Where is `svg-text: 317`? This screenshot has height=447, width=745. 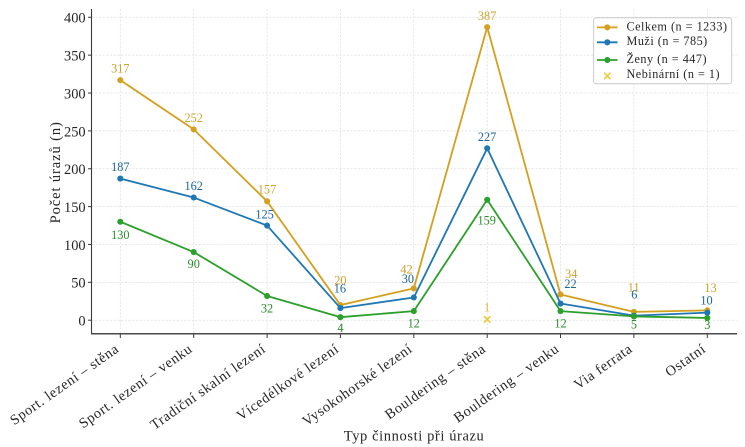 svg-text: 317 is located at coordinates (120, 69).